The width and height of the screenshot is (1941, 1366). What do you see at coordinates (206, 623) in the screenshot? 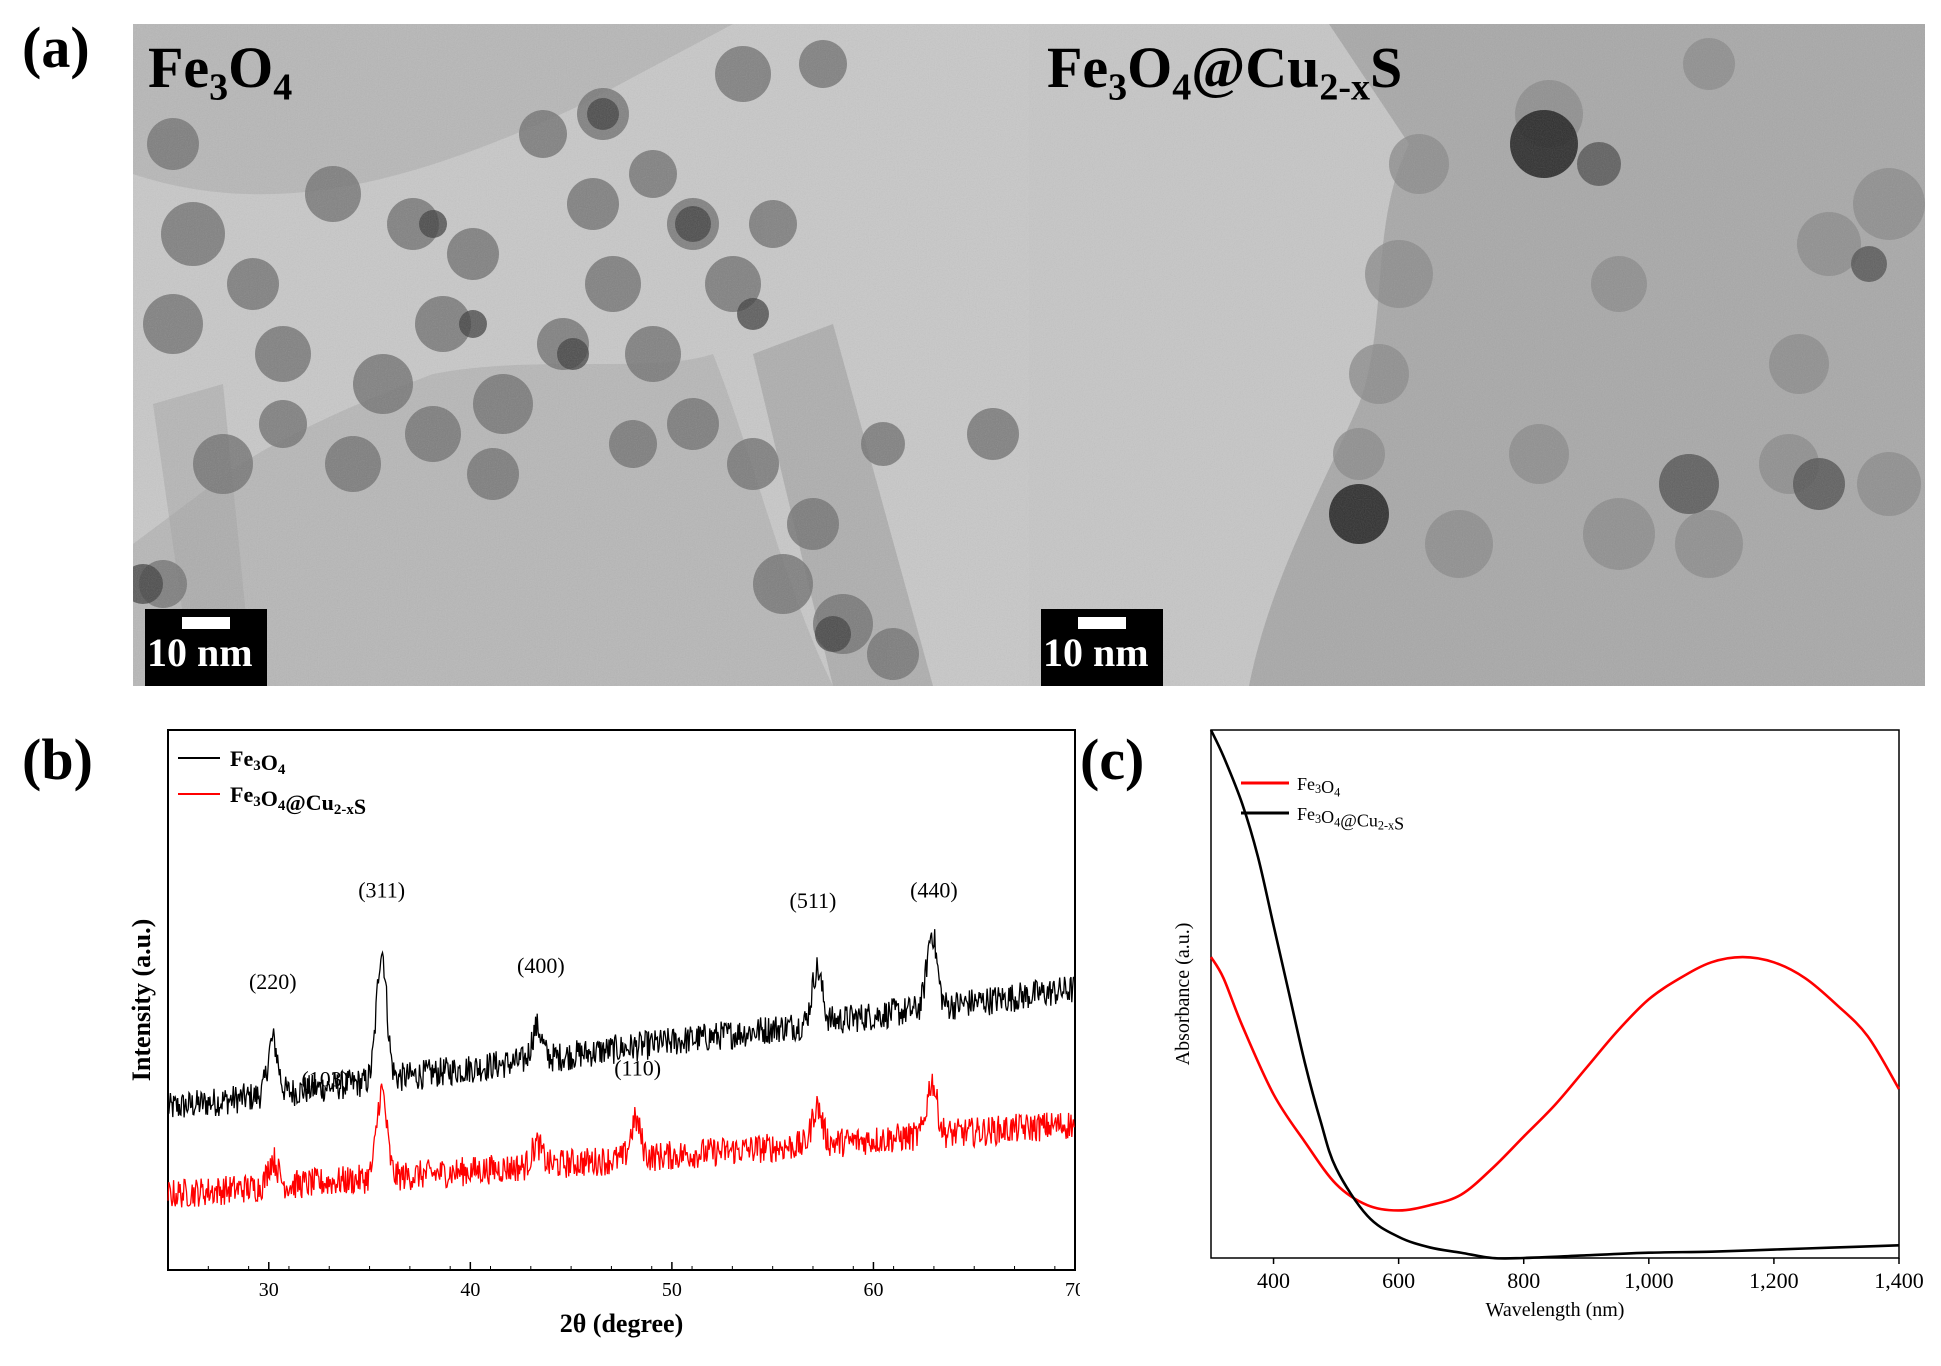
I see `scale-bar-left` at bounding box center [206, 623].